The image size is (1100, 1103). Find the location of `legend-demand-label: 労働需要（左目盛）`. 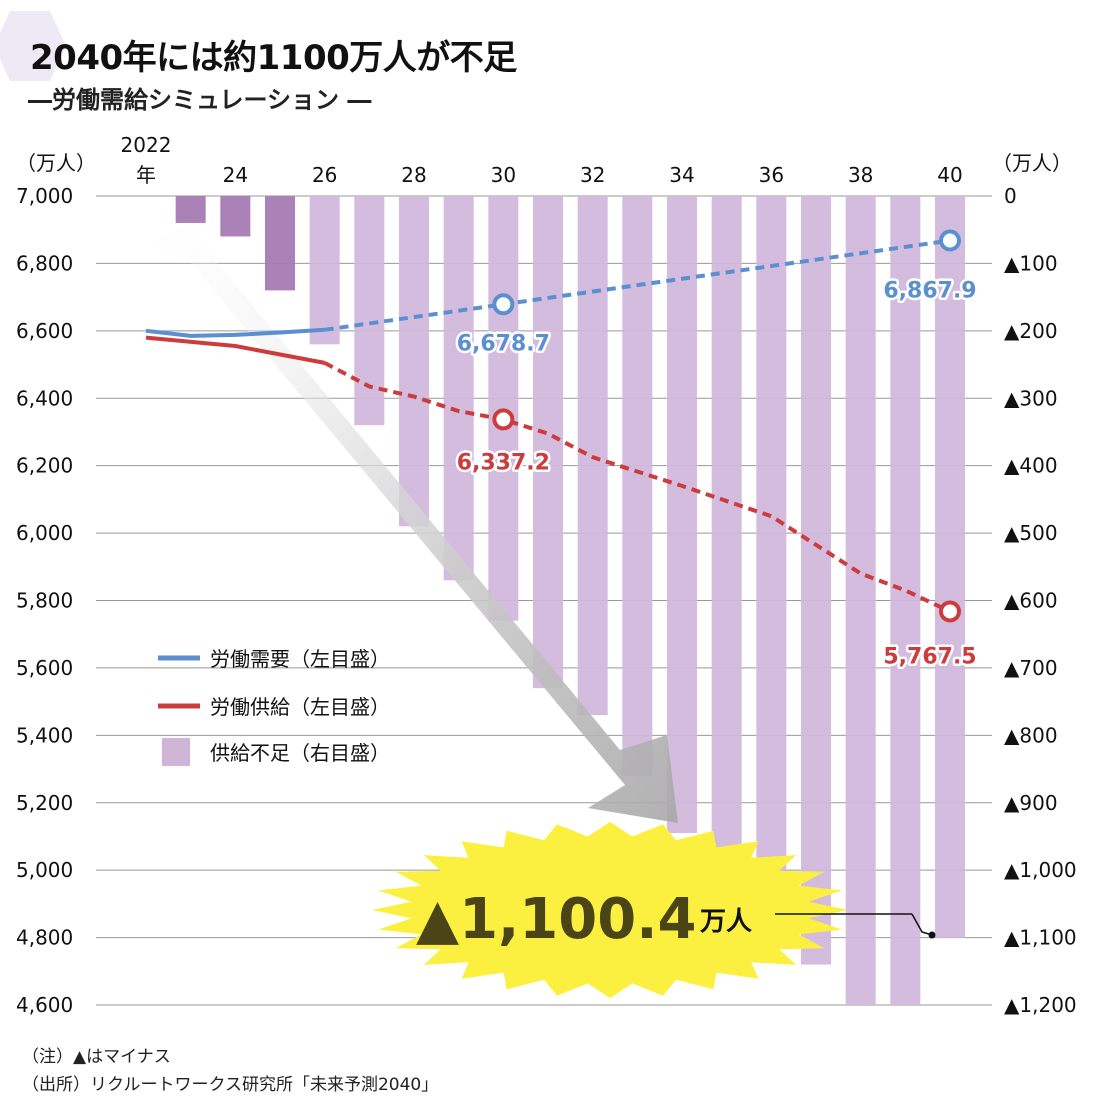

legend-demand-label: 労働需要（左目盛） is located at coordinates (300, 659).